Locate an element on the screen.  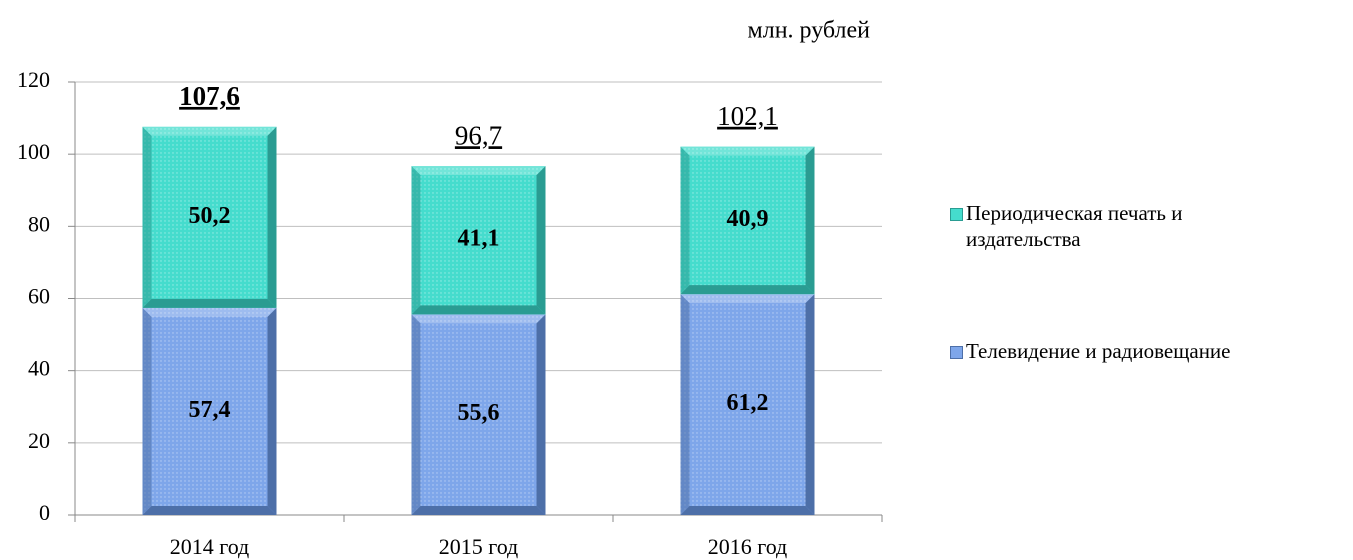
data-label: 40,9 is located at coordinates (748, 219).